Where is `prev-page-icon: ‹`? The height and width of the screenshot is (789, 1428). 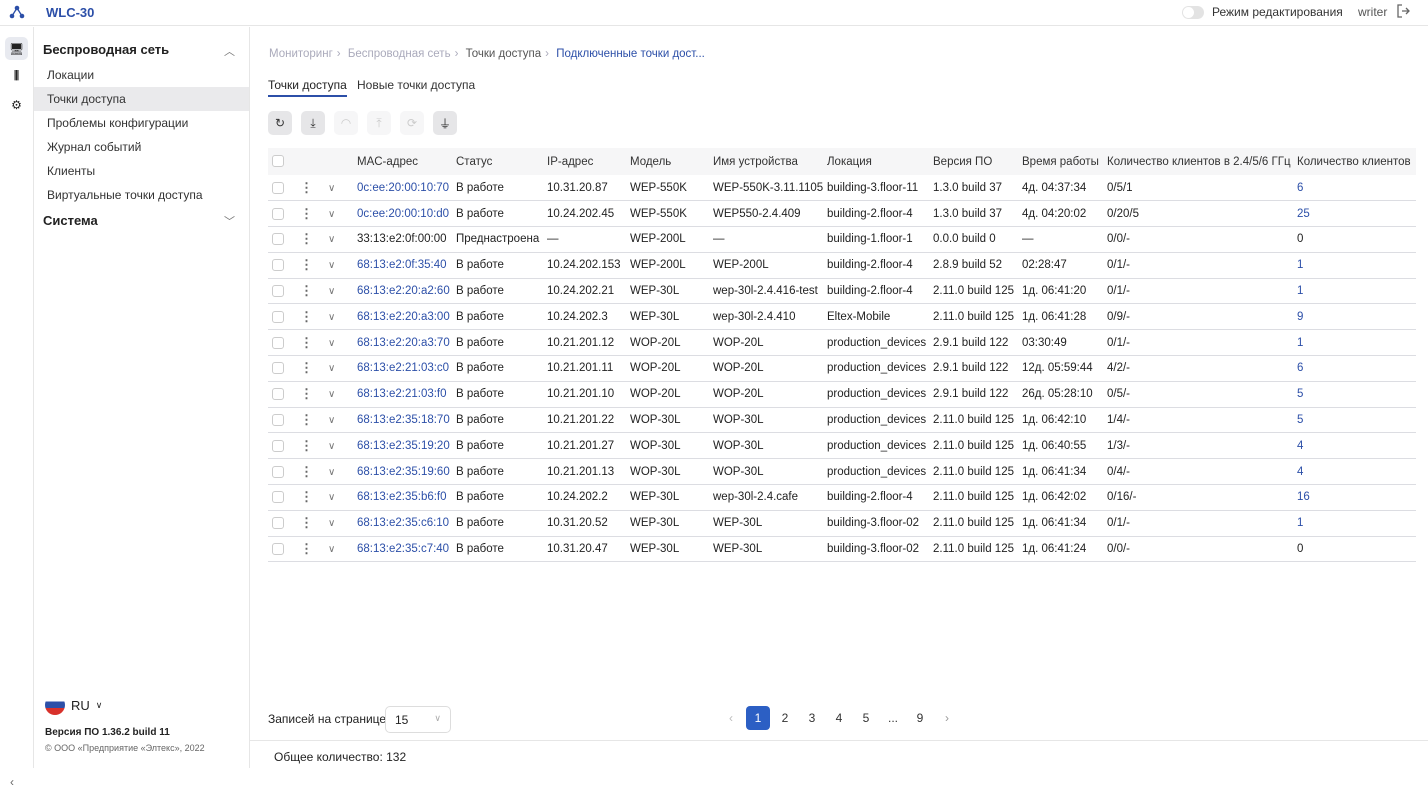 prev-page-icon: ‹ is located at coordinates (731, 718).